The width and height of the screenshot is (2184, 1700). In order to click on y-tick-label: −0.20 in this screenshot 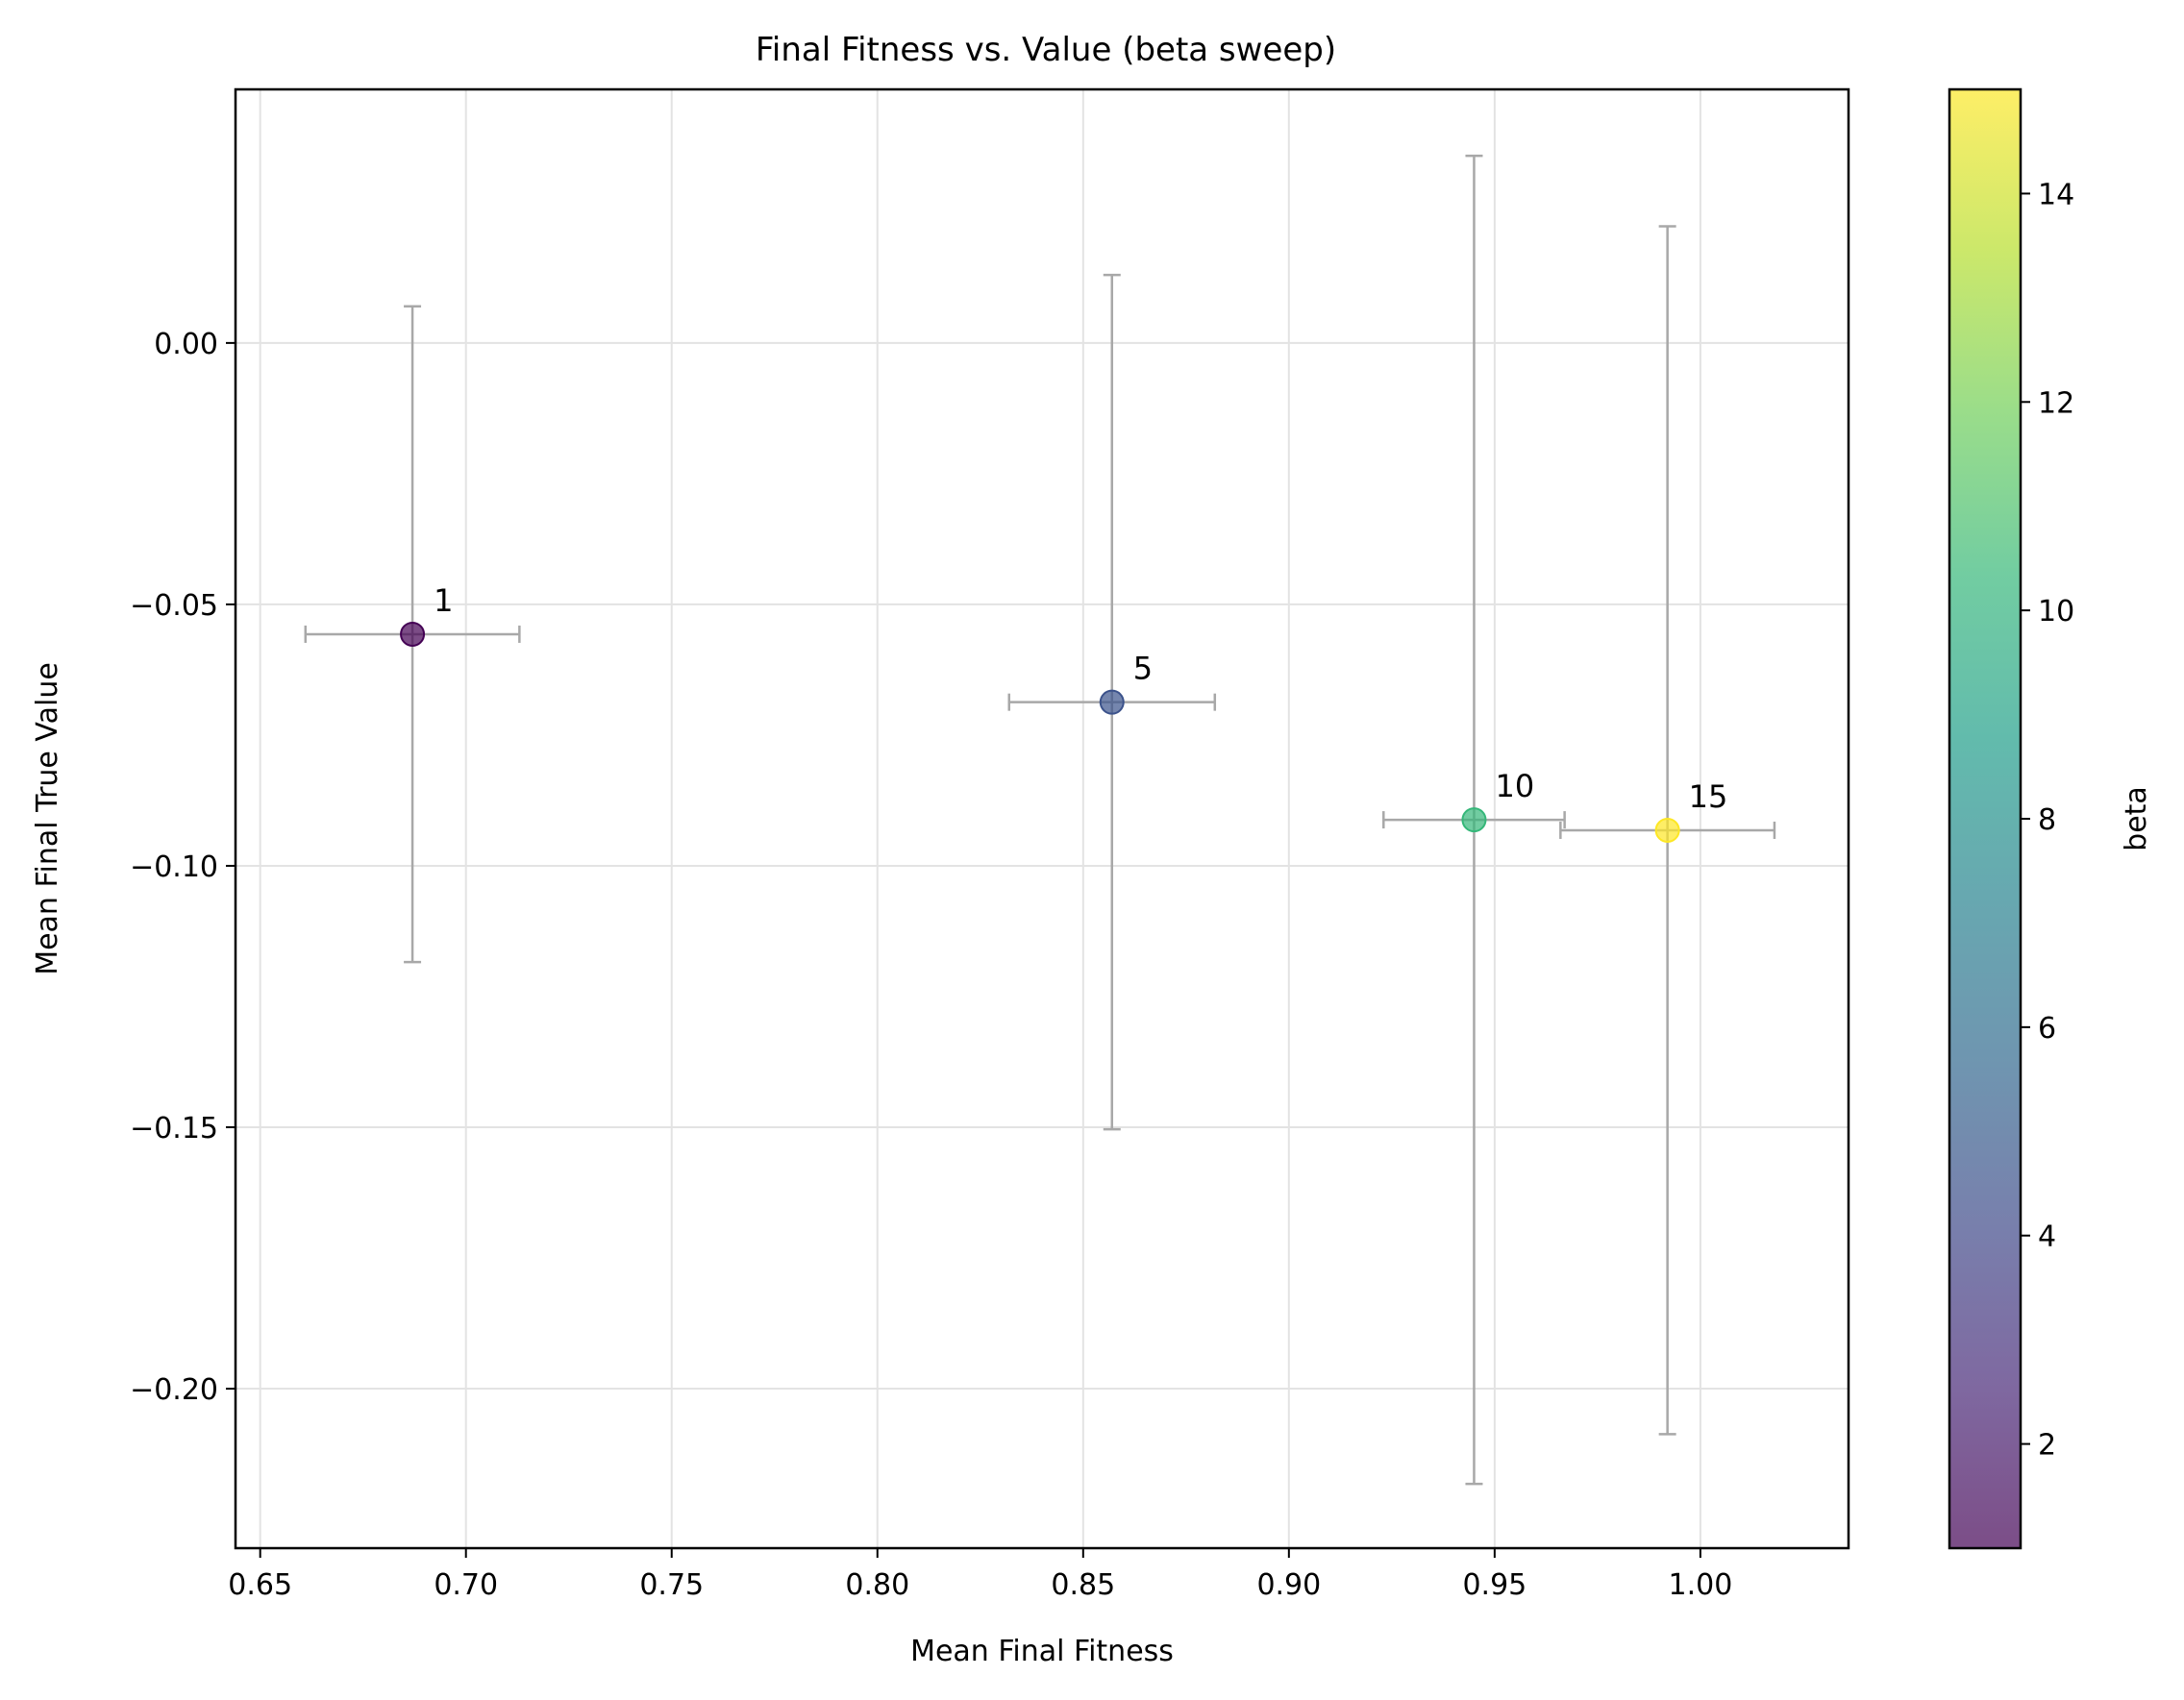, I will do `click(174, 1390)`.